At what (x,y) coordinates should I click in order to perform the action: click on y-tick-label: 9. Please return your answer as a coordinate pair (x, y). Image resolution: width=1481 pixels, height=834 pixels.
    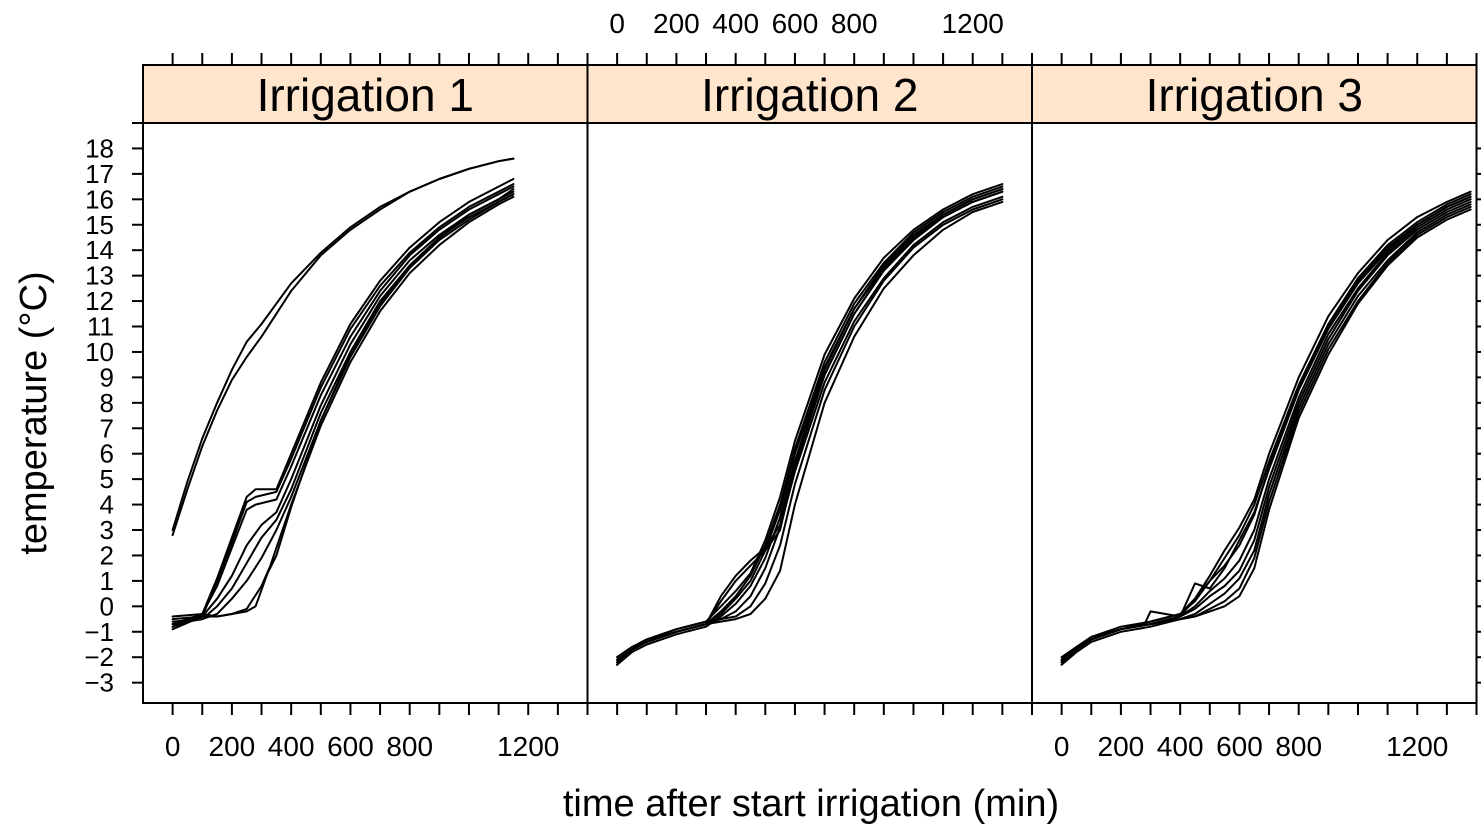
    Looking at the image, I should click on (107, 377).